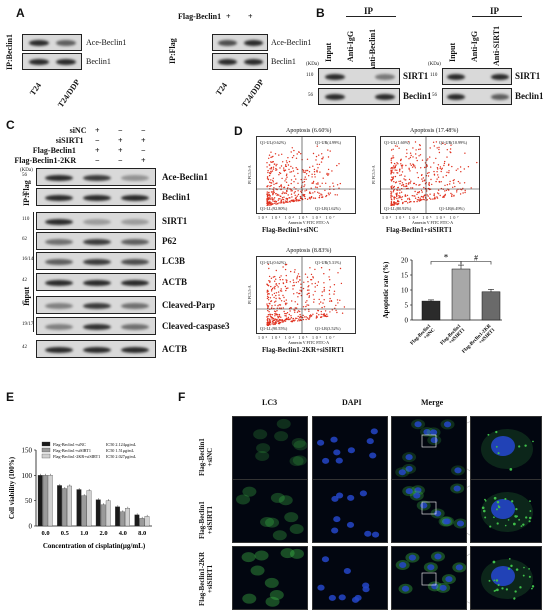  I want to click on kda: 42, so click(24, 280).